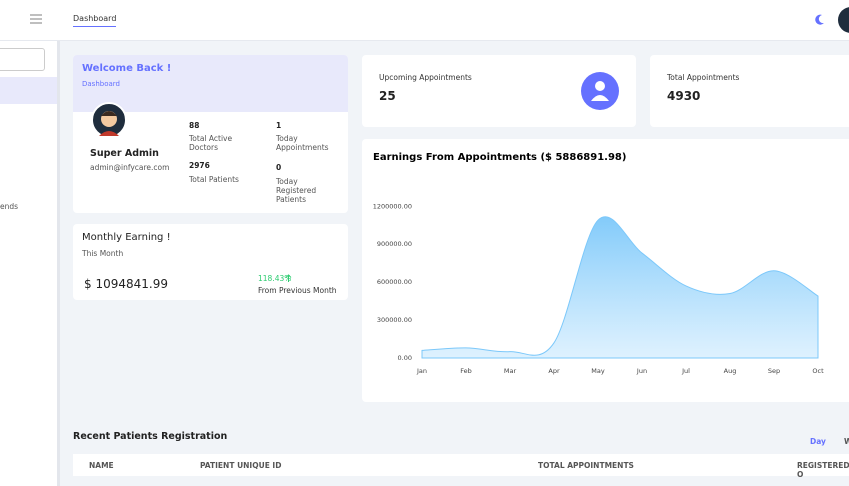  I want to click on column-header: NAME, so click(101, 465).